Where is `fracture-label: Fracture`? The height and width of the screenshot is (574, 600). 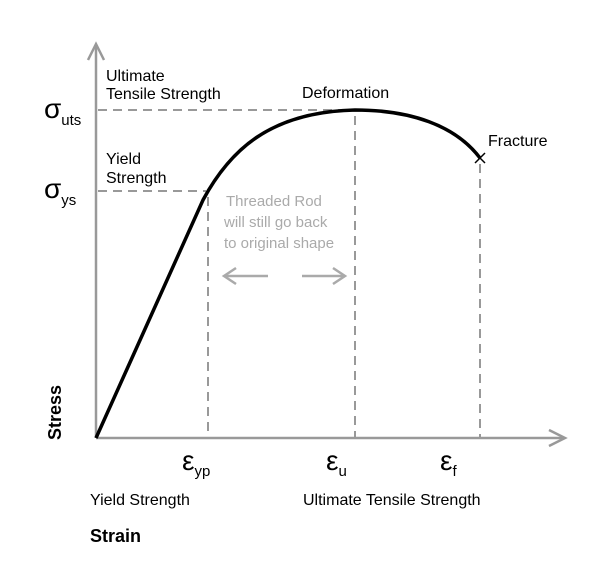 fracture-label: Fracture is located at coordinates (518, 141).